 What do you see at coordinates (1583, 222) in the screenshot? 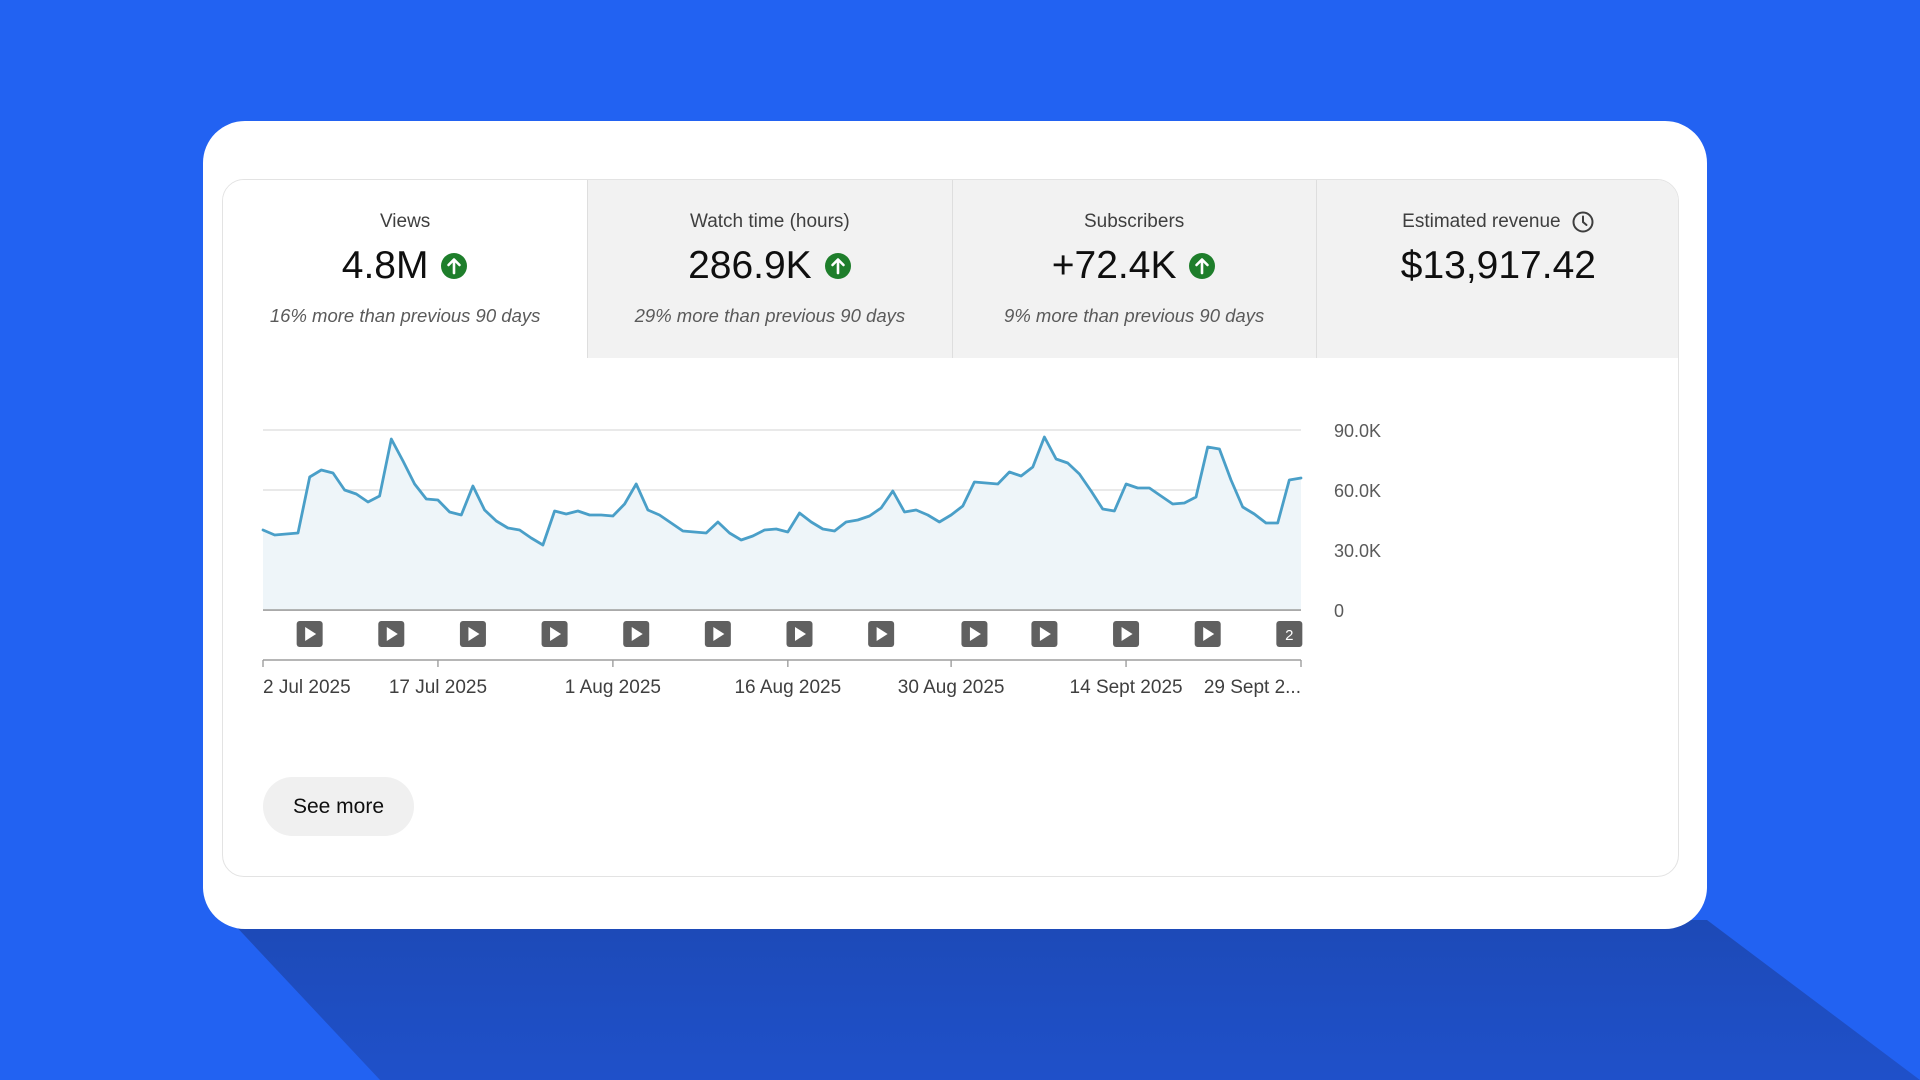
I see `clock-icon` at bounding box center [1583, 222].